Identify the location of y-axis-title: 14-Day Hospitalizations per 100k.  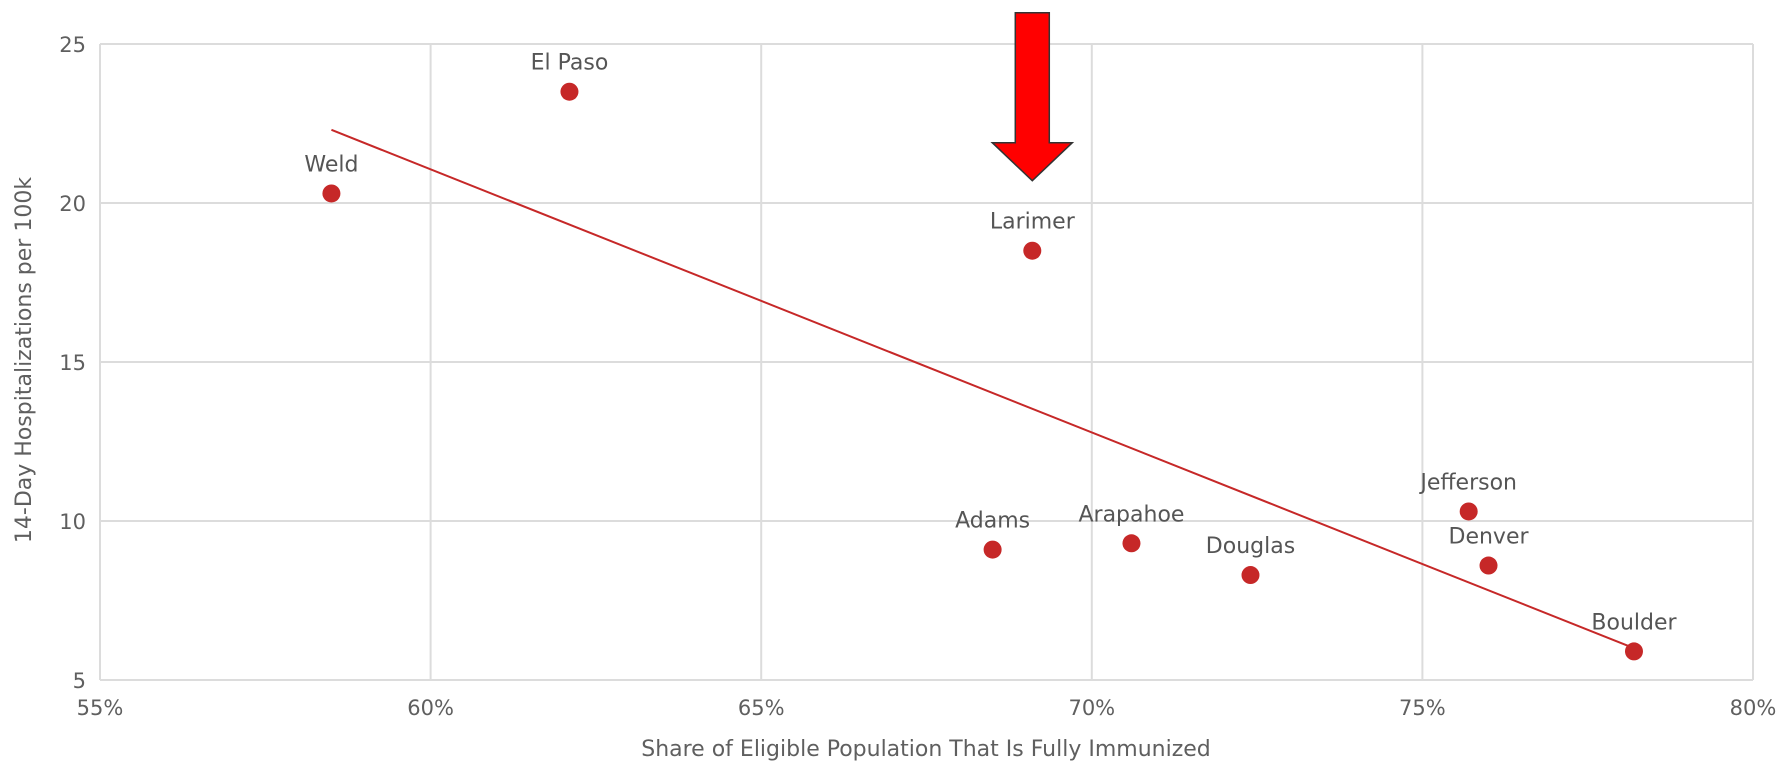
(24, 360).